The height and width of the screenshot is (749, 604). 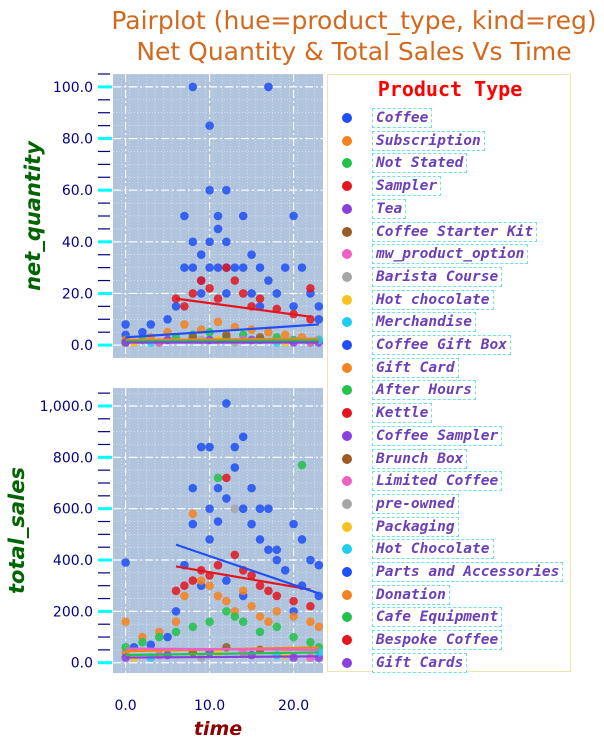 What do you see at coordinates (450, 186) in the screenshot?
I see `legend-item: Sampler` at bounding box center [450, 186].